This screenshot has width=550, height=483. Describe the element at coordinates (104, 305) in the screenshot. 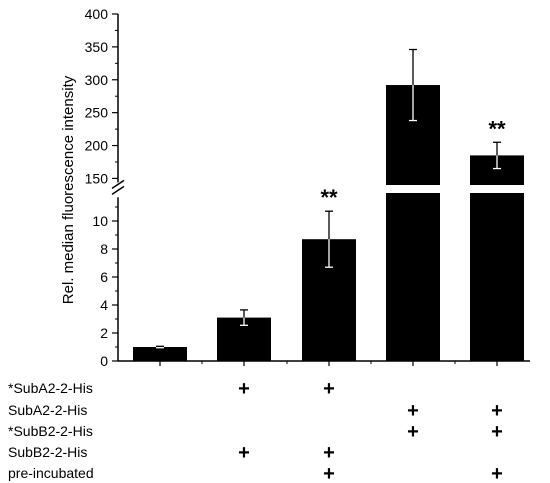

I see `y-tick-label: 4` at that location.